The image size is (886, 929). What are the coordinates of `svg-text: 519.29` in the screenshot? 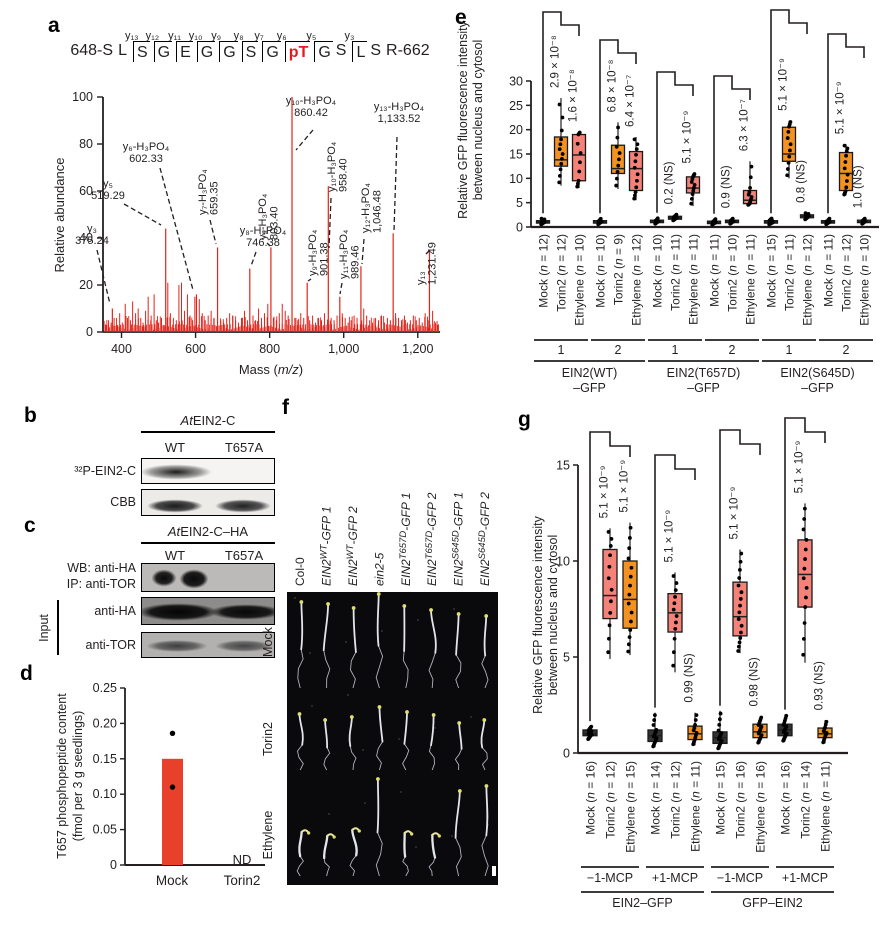 It's located at (108, 196).